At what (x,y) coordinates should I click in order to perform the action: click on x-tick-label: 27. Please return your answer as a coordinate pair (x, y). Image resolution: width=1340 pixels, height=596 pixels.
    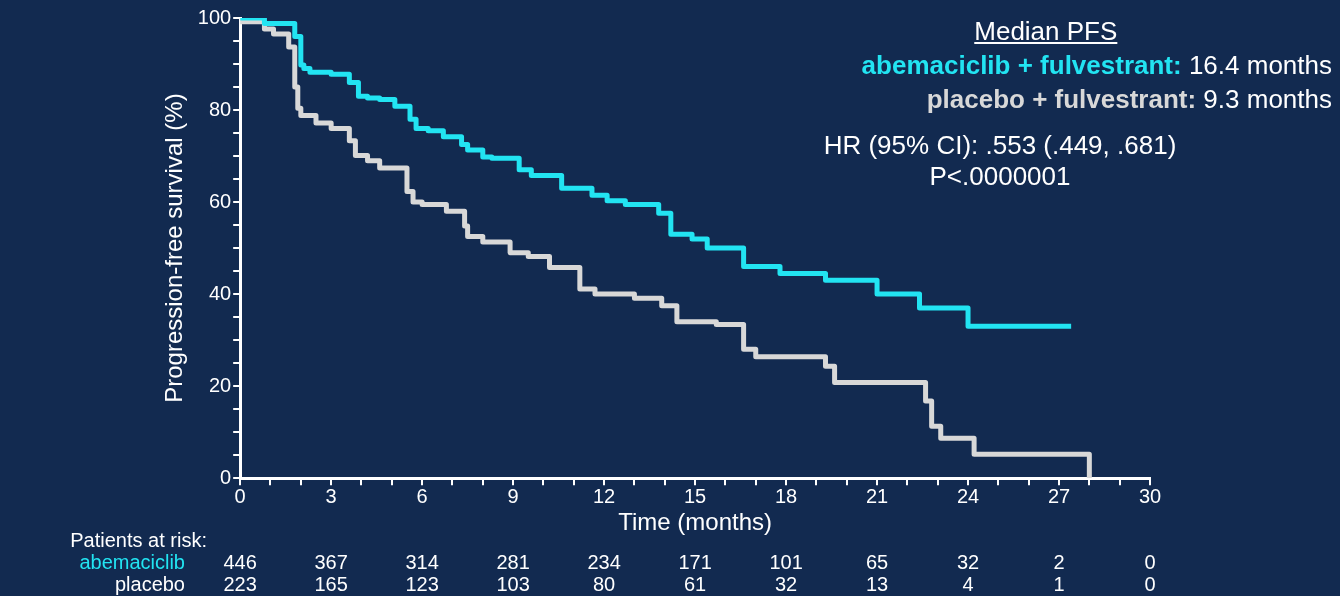
    Looking at the image, I should click on (1059, 495).